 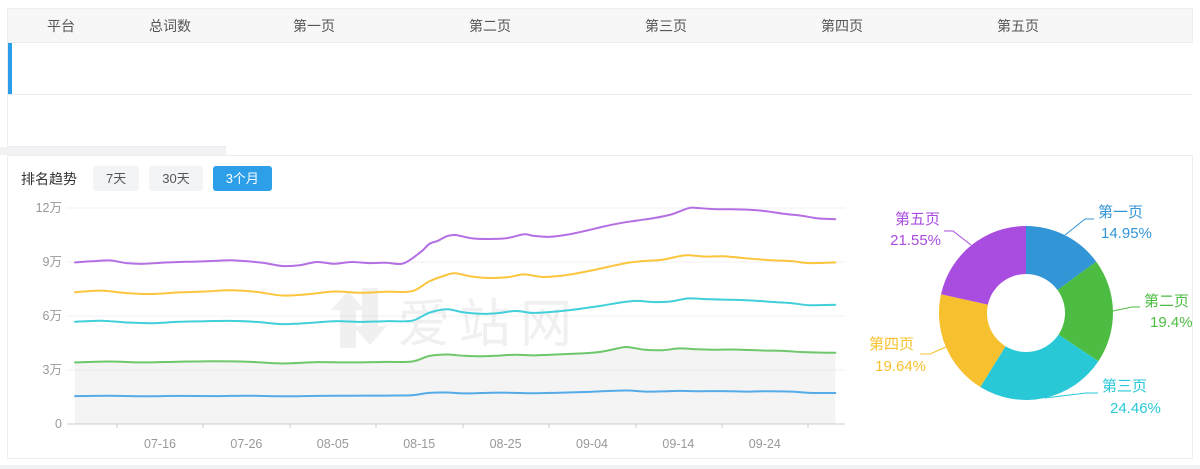 What do you see at coordinates (246, 444) in the screenshot?
I see `x-tick-label: 07-26` at bounding box center [246, 444].